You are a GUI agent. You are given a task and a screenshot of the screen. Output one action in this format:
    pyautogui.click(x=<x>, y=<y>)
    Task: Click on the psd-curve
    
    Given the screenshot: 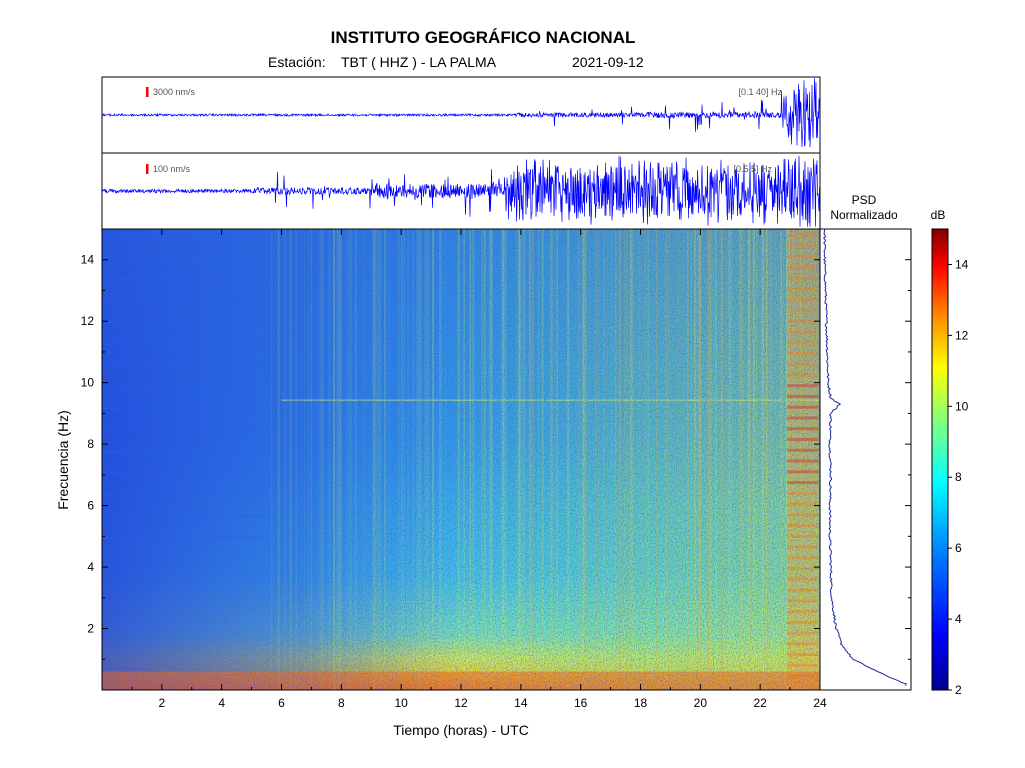 What is the action you would take?
    pyautogui.click(x=865, y=457)
    